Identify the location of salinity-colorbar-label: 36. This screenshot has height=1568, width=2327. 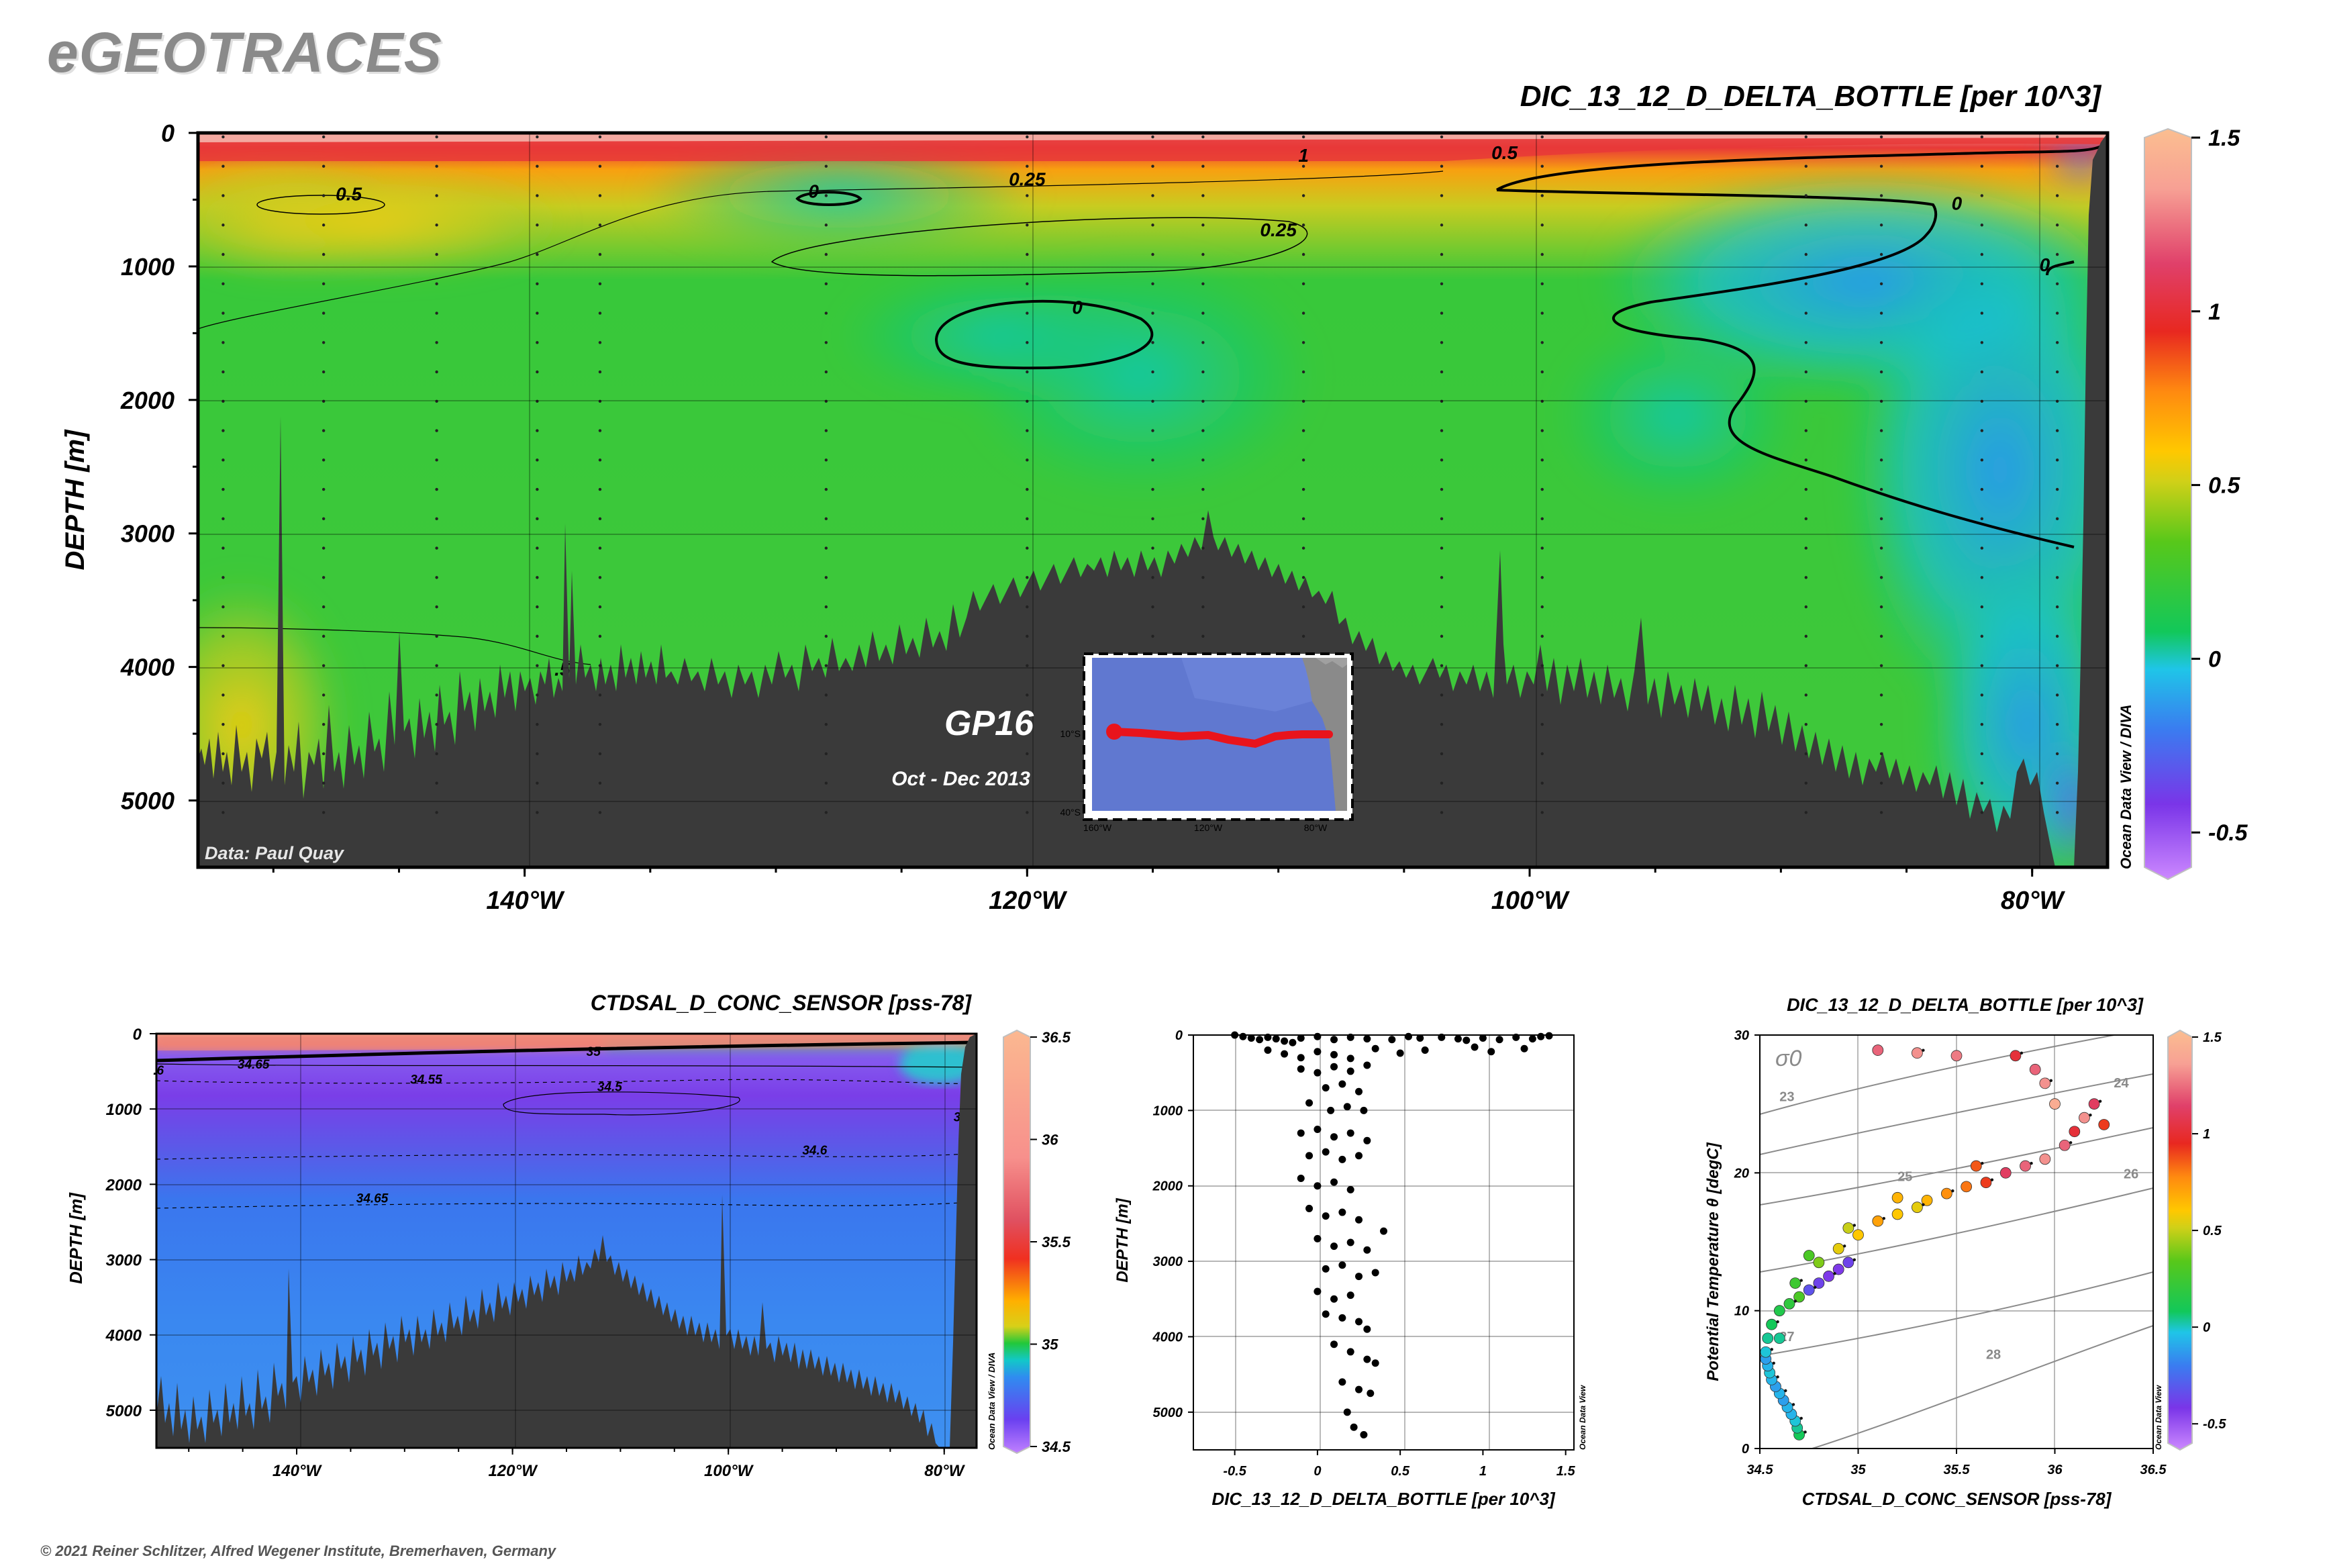
(1050, 1140).